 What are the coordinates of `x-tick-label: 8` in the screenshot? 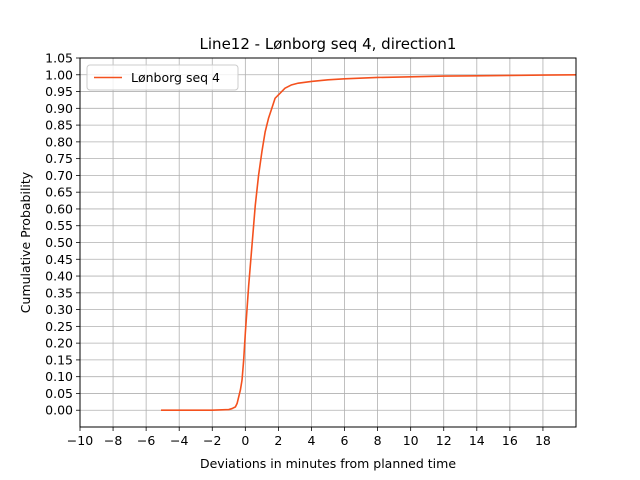 It's located at (378, 440).